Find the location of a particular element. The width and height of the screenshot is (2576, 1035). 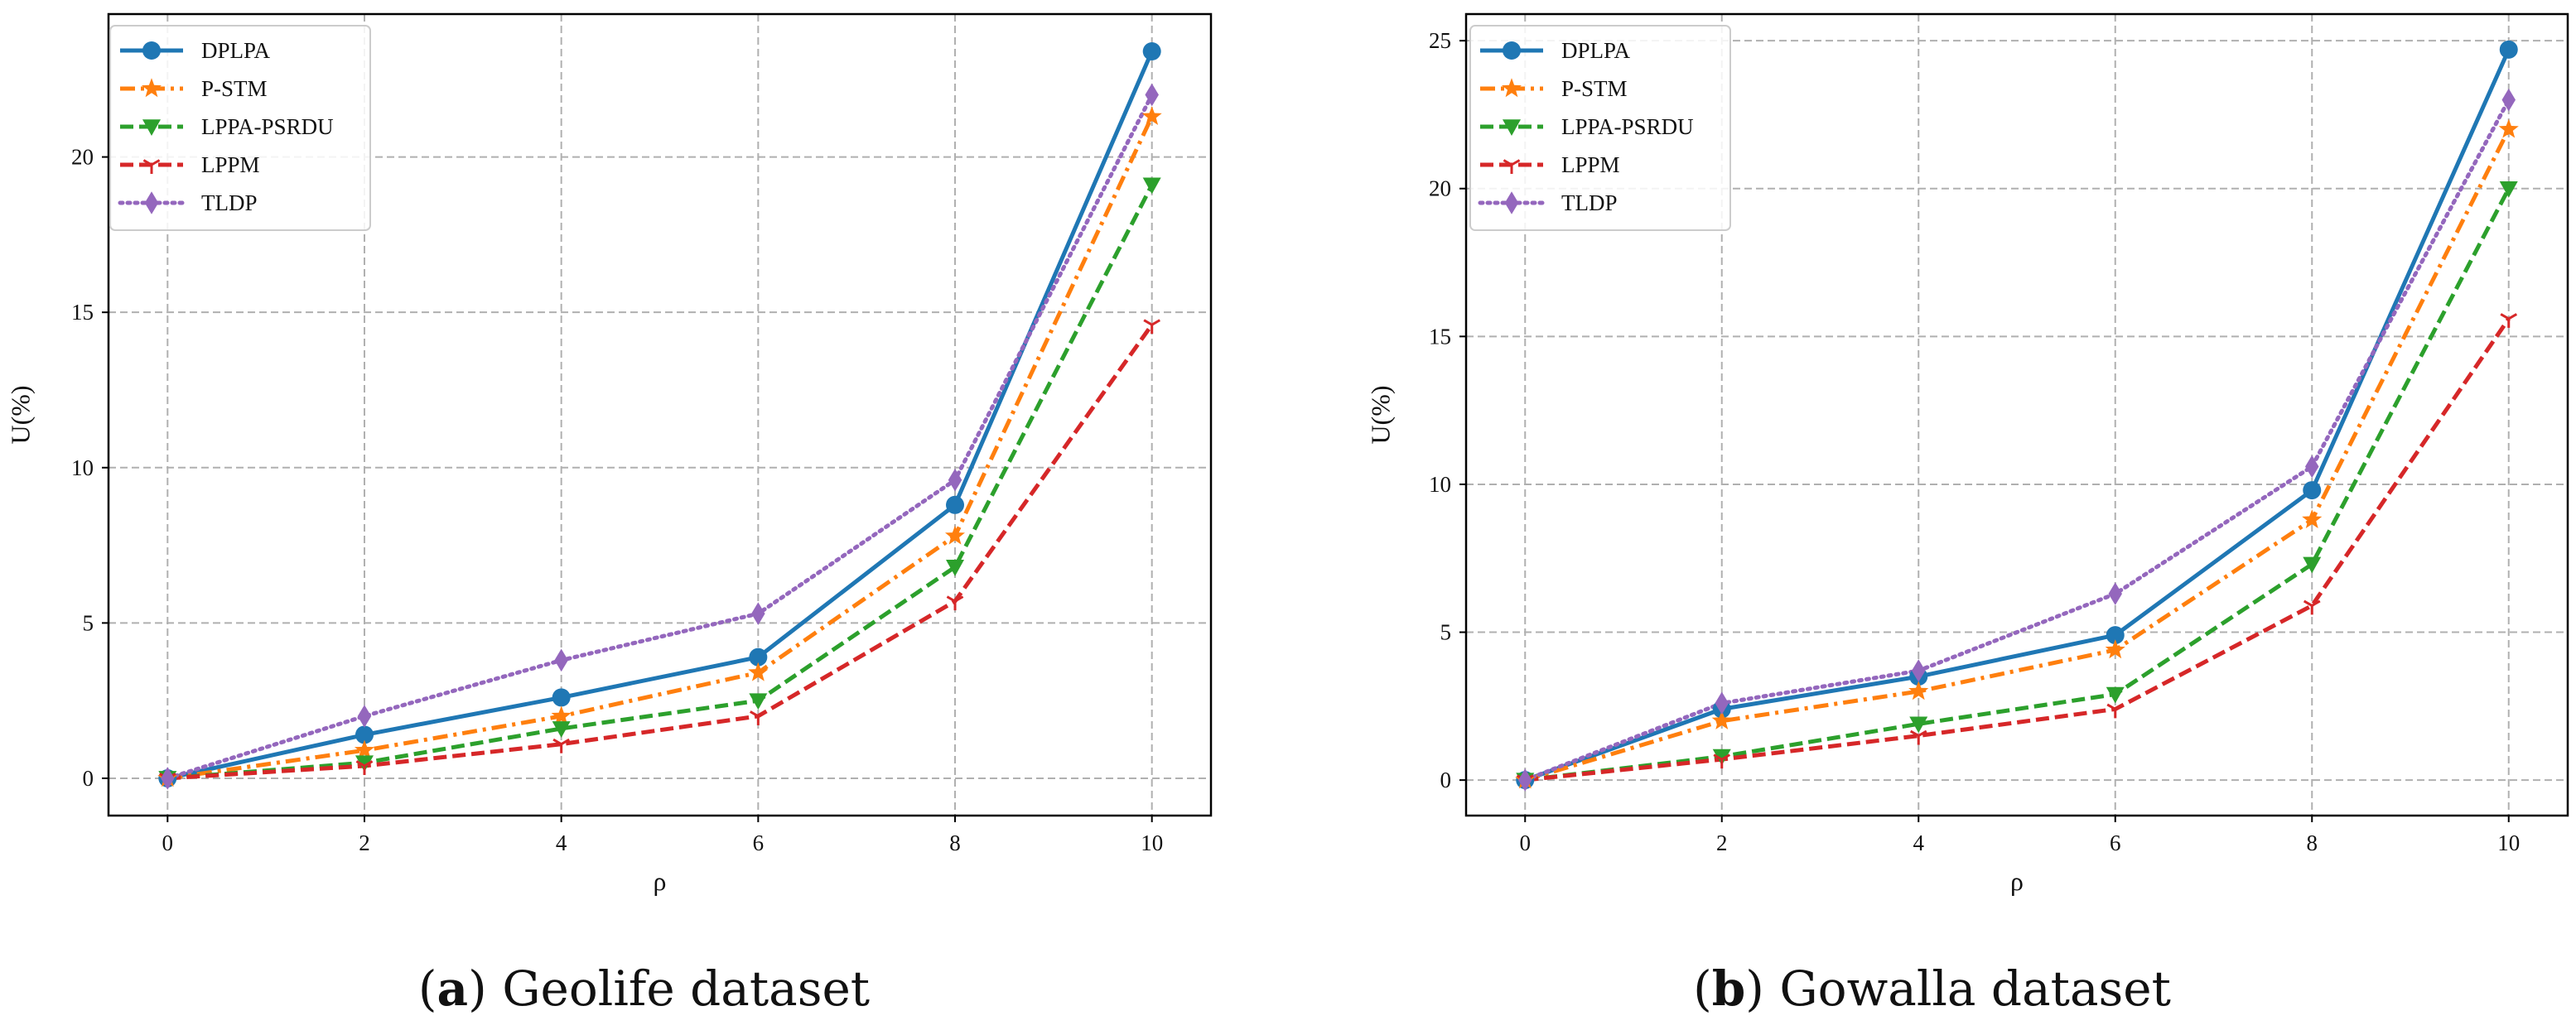

legend: DPLPA P-STM LPPA-PSRDU LPPM TLDP is located at coordinates (240, 128).